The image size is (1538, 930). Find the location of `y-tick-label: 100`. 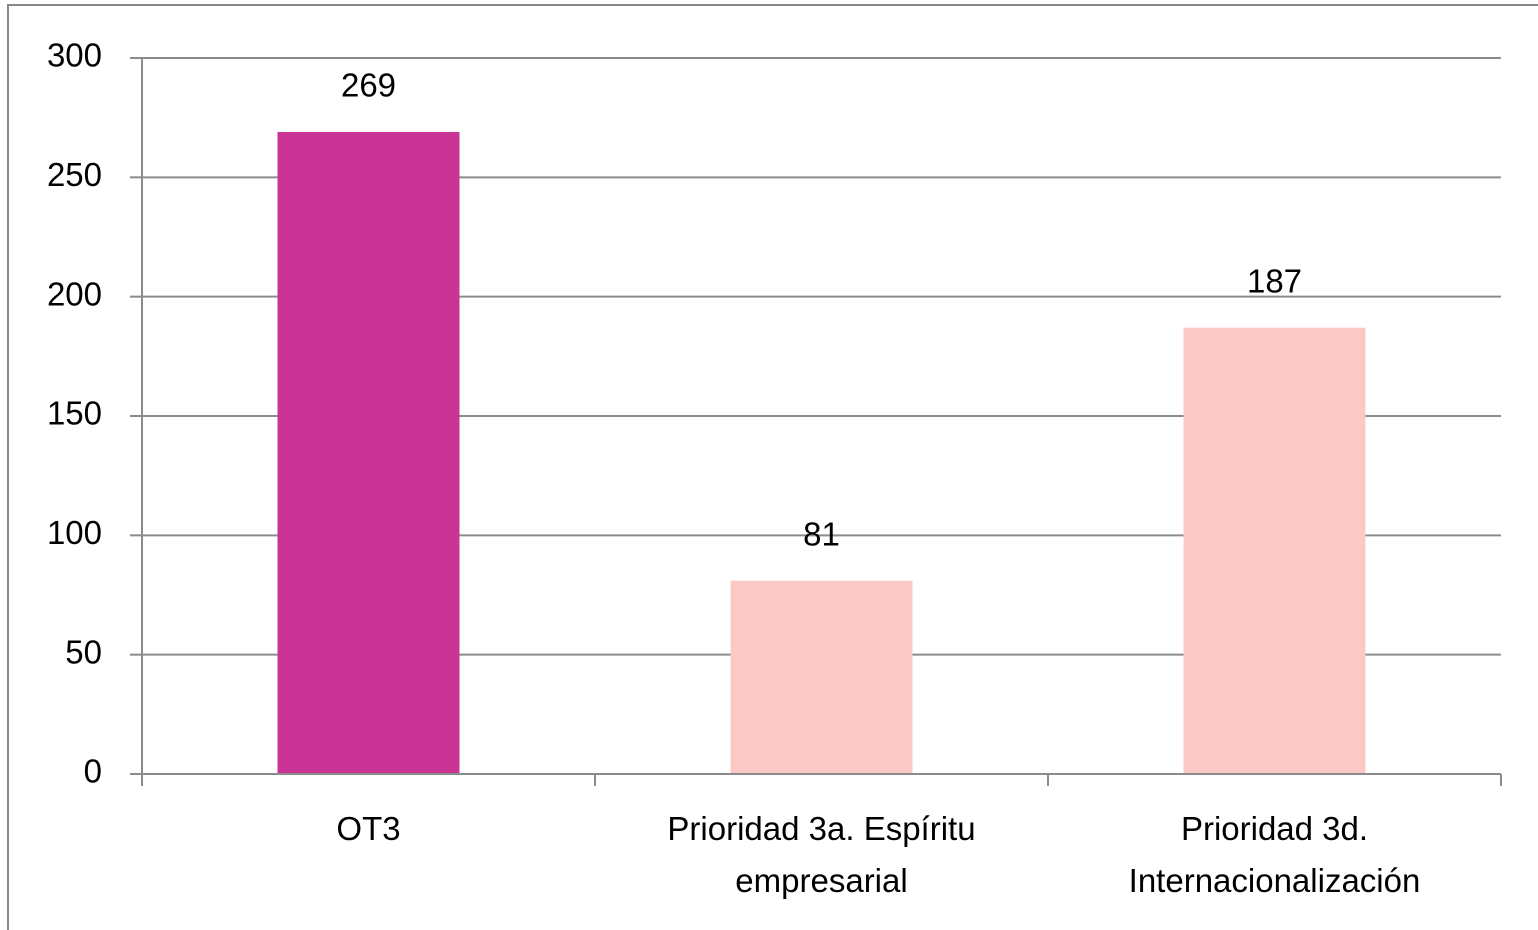

y-tick-label: 100 is located at coordinates (74, 532).